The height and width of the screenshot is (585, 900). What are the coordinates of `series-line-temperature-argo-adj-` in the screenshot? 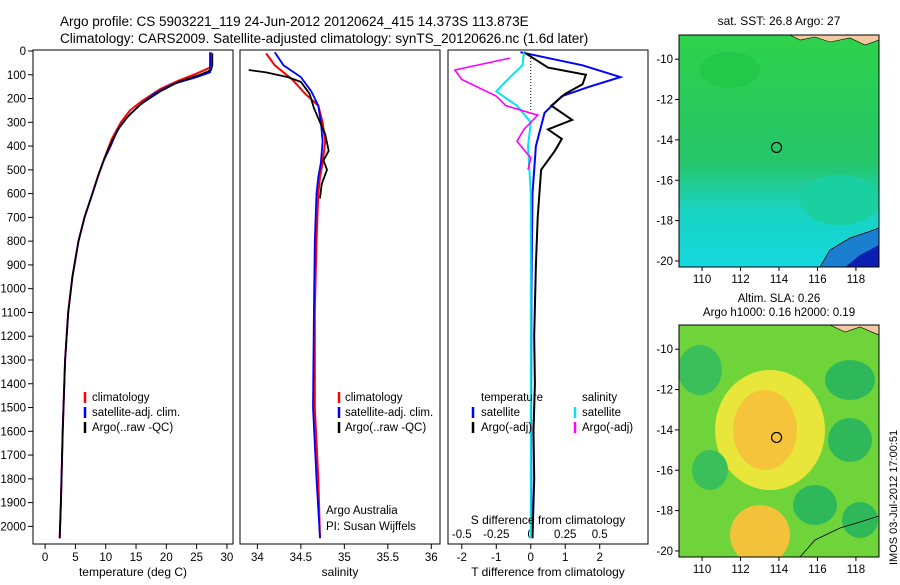 It's located at (555, 295).